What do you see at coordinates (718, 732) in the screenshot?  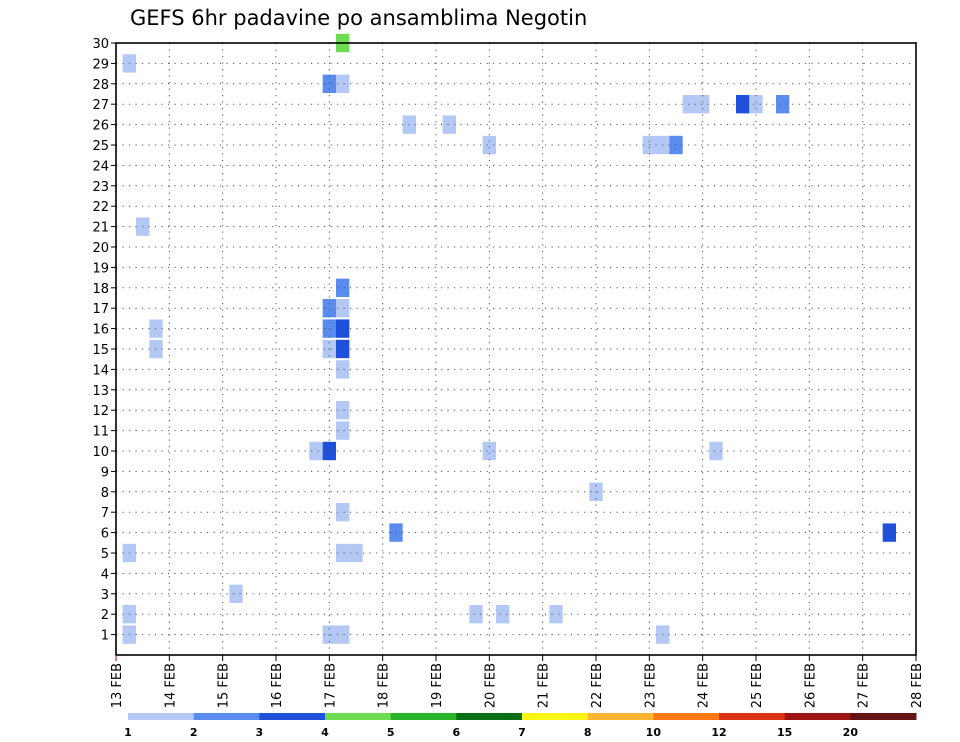 I see `colorbar-label: 12` at bounding box center [718, 732].